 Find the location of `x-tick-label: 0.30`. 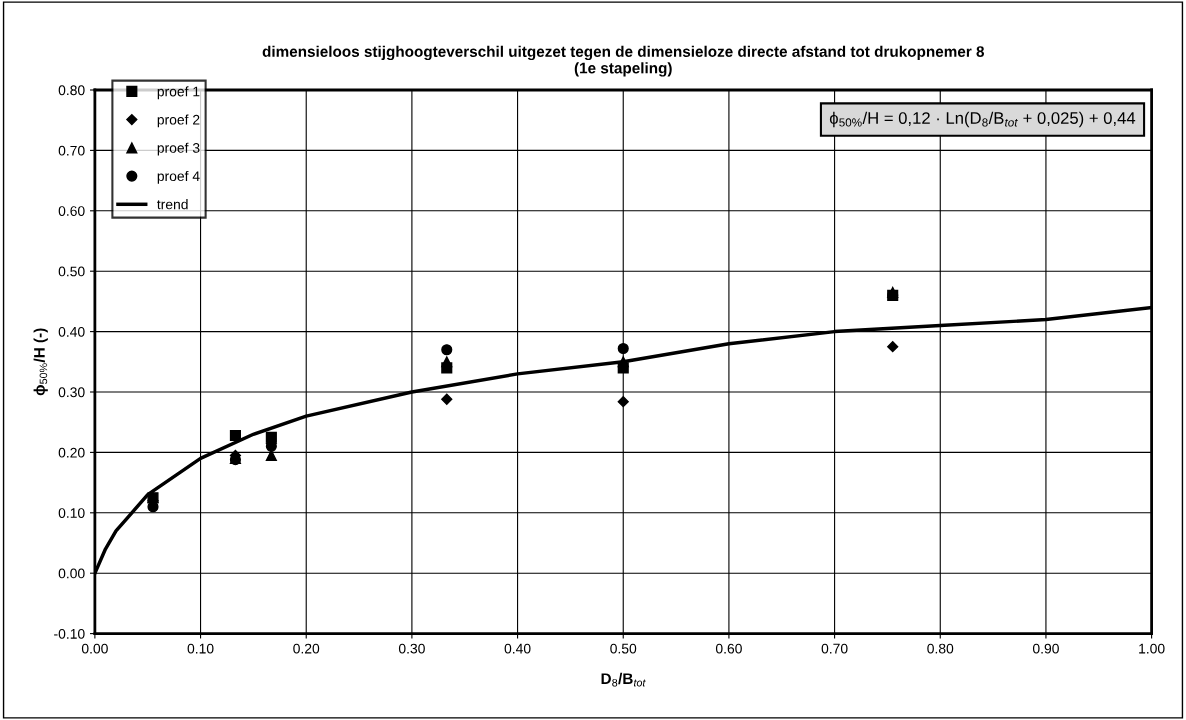

x-tick-label: 0.30 is located at coordinates (411, 648).